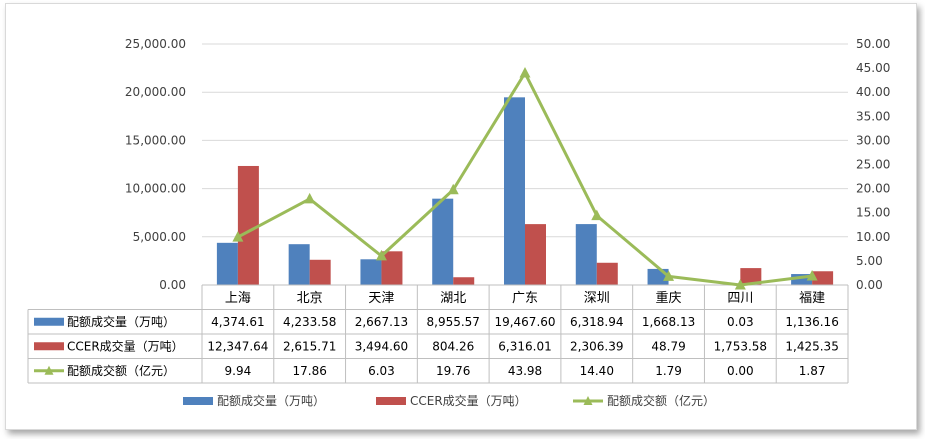 Image resolution: width=925 pixels, height=439 pixels. Describe the element at coordinates (159, 237) in the screenshot. I see `left-axis-tick-label: 5,000.00` at that location.